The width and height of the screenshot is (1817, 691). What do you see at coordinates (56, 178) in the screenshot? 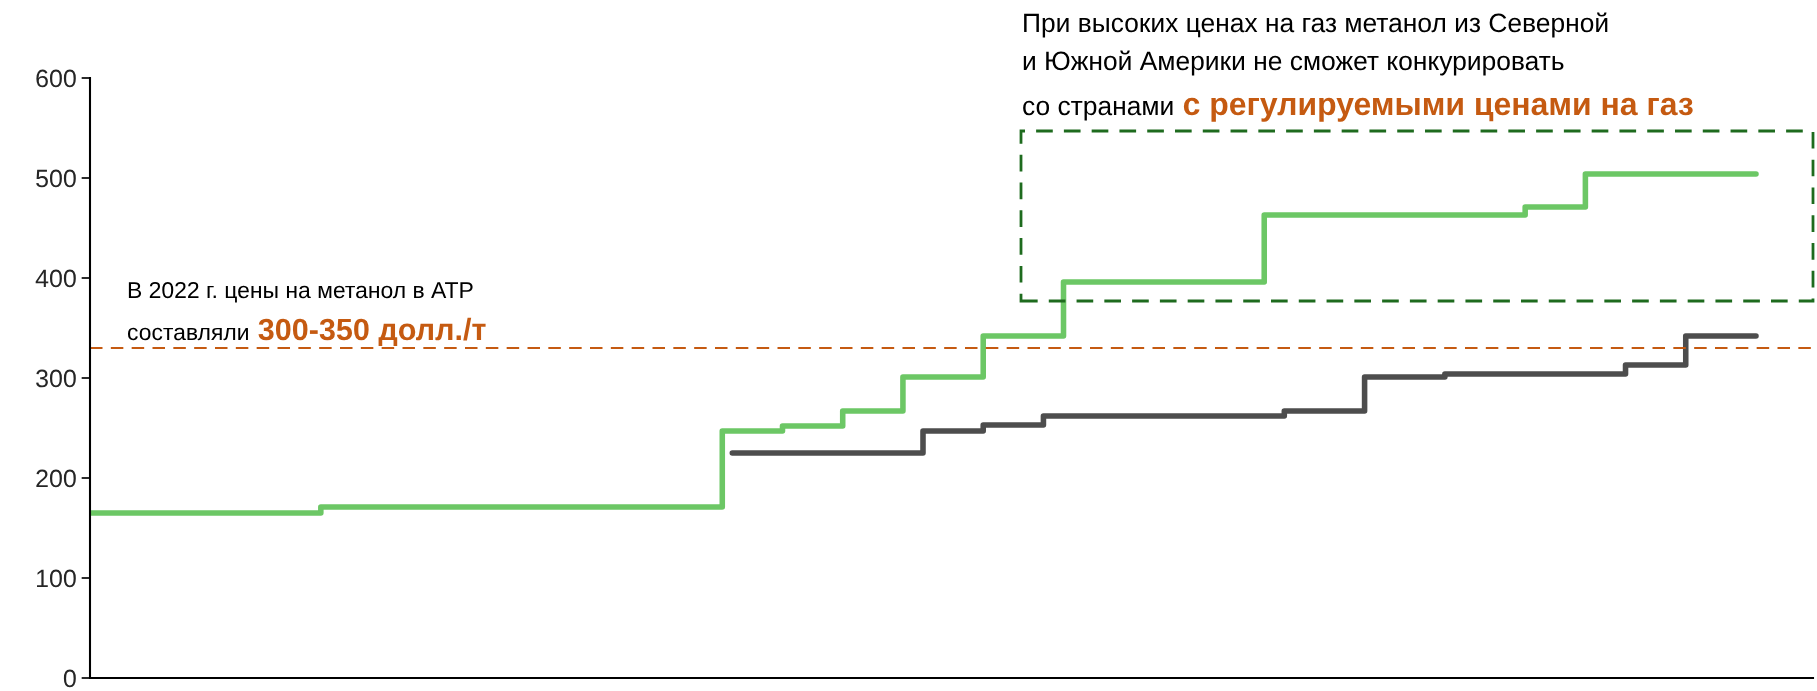
I see `y-tick-label: 500` at bounding box center [56, 178].